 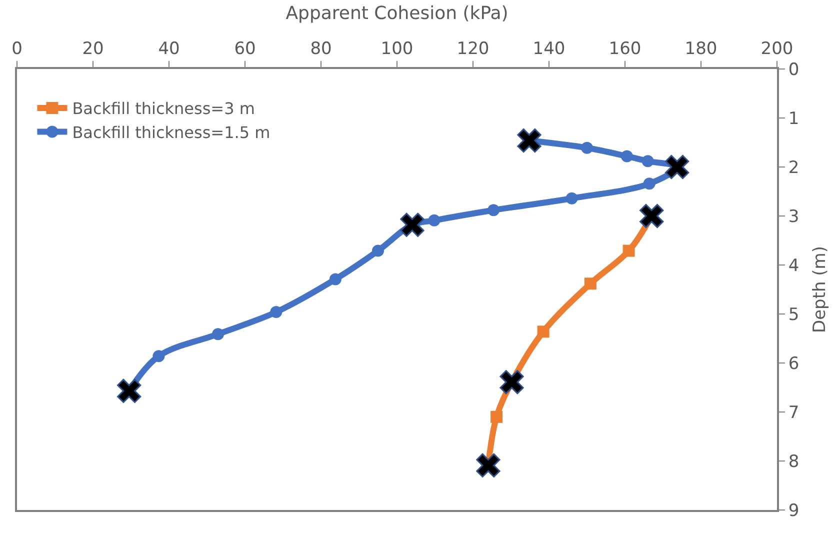 What do you see at coordinates (397, 49) in the screenshot?
I see `x-tick-label: 100` at bounding box center [397, 49].